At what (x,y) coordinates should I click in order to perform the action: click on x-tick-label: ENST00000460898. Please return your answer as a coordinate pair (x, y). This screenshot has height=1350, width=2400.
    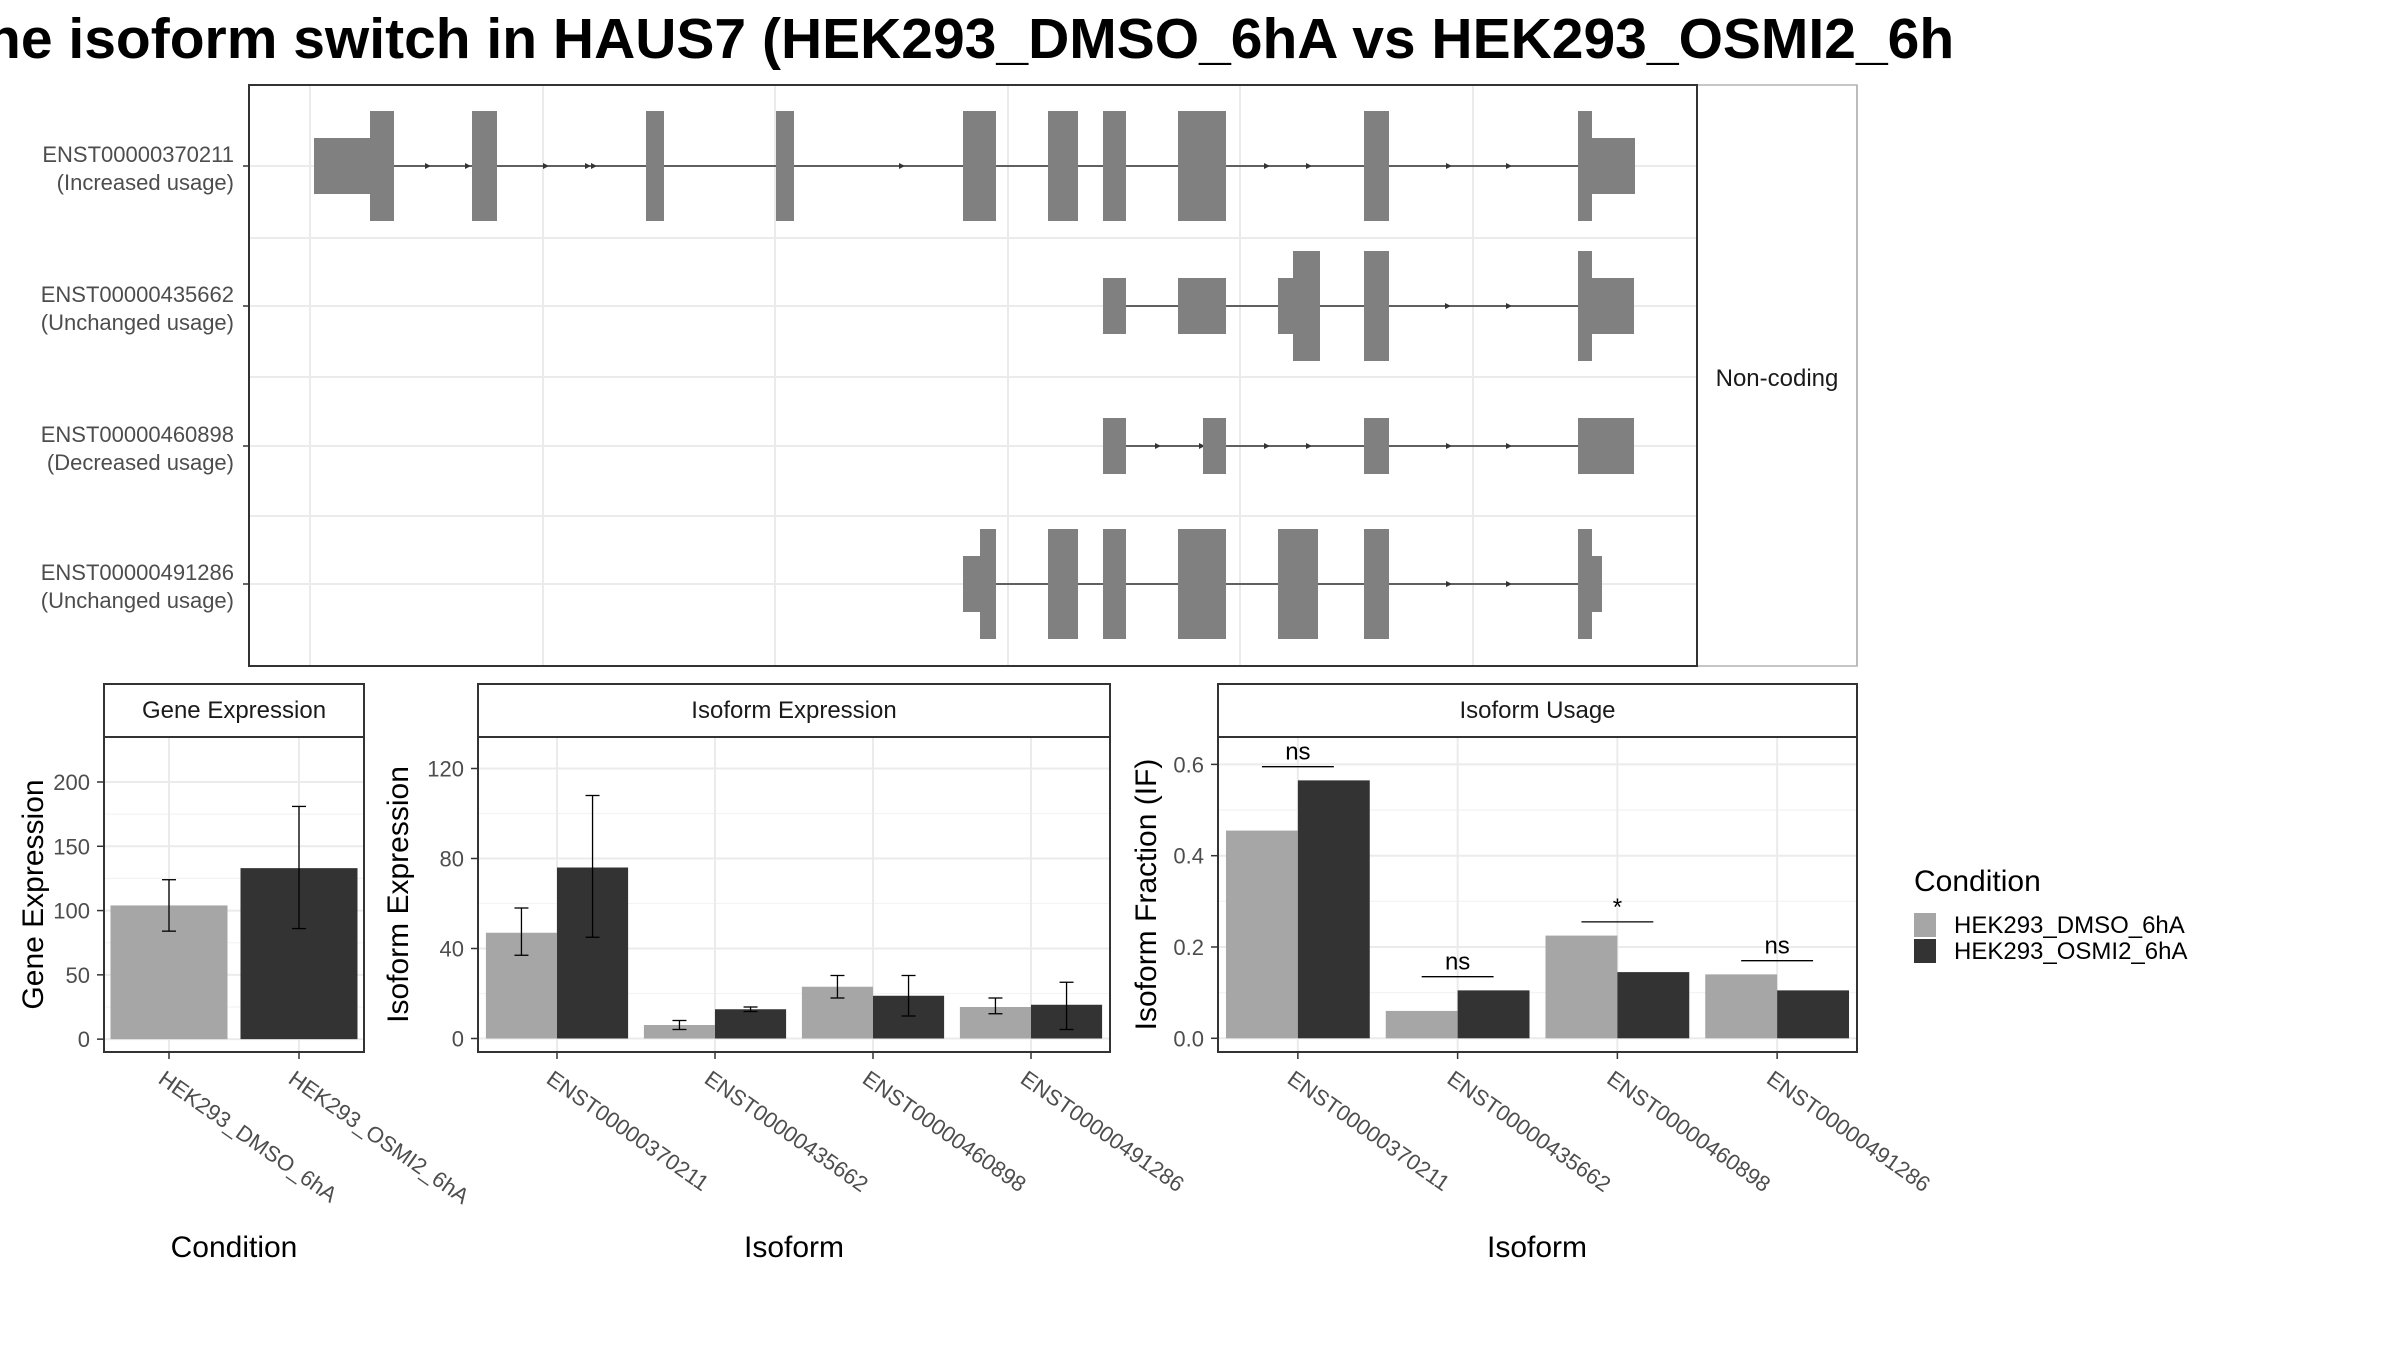
    Looking at the image, I should click on (1689, 1131).